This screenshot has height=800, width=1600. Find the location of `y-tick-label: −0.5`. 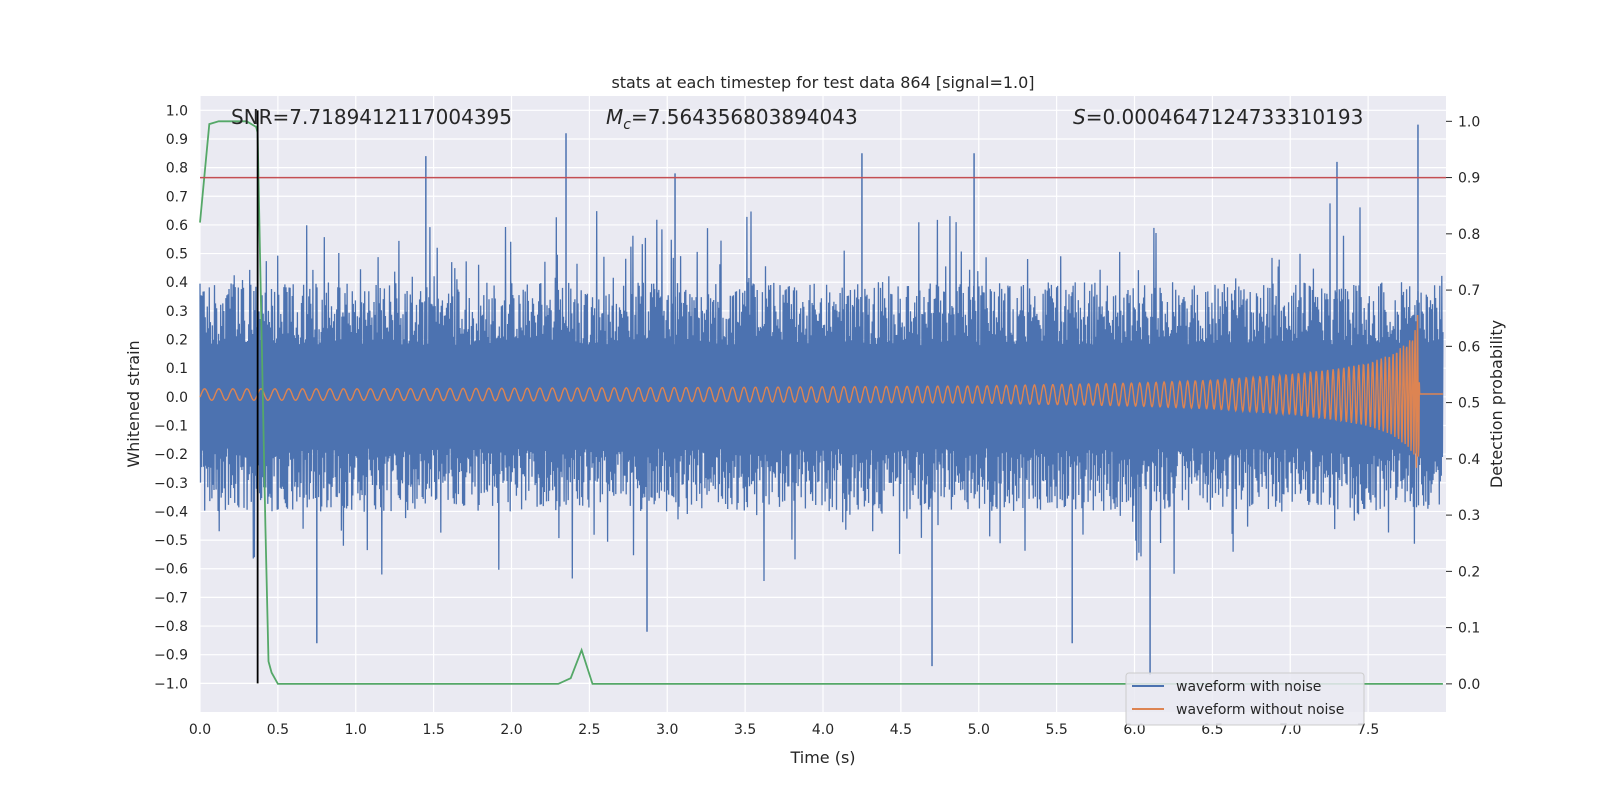

y-tick-label: −0.5 is located at coordinates (171, 541).